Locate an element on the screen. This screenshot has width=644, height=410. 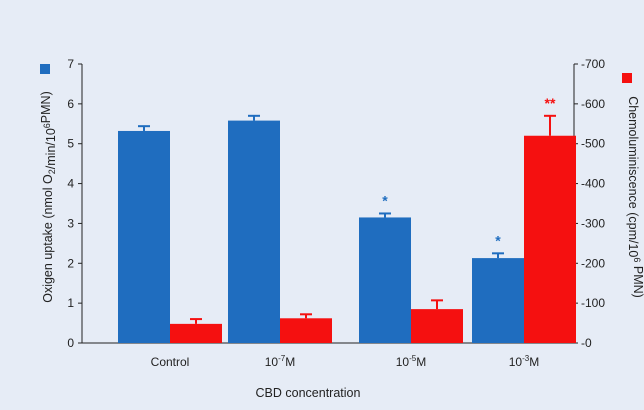
x-tick-label: 10-3M is located at coordinates (524, 361).